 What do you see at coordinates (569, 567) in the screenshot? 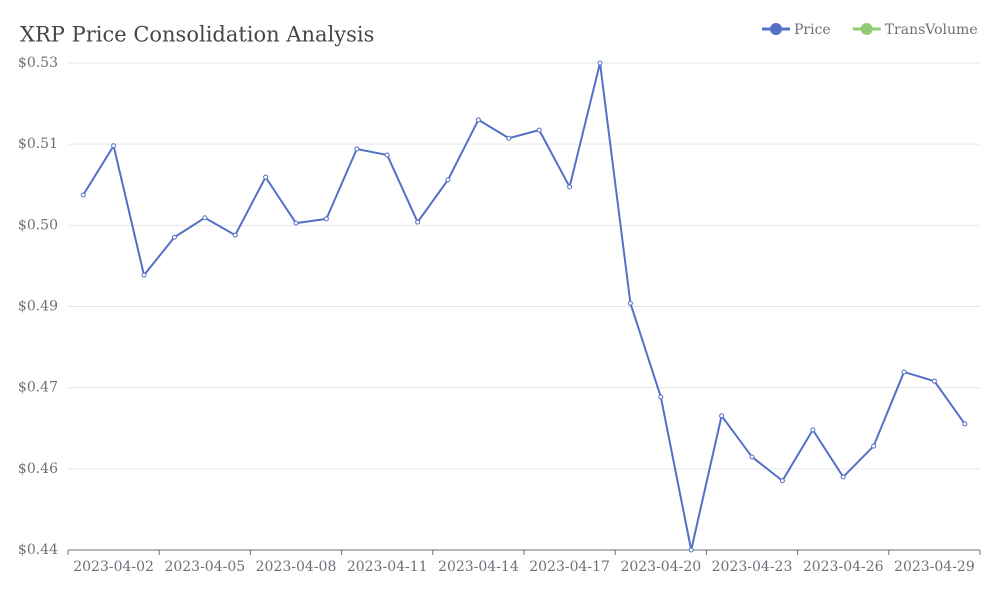
I see `x-tick-label: 2023-04-17` at bounding box center [569, 567].